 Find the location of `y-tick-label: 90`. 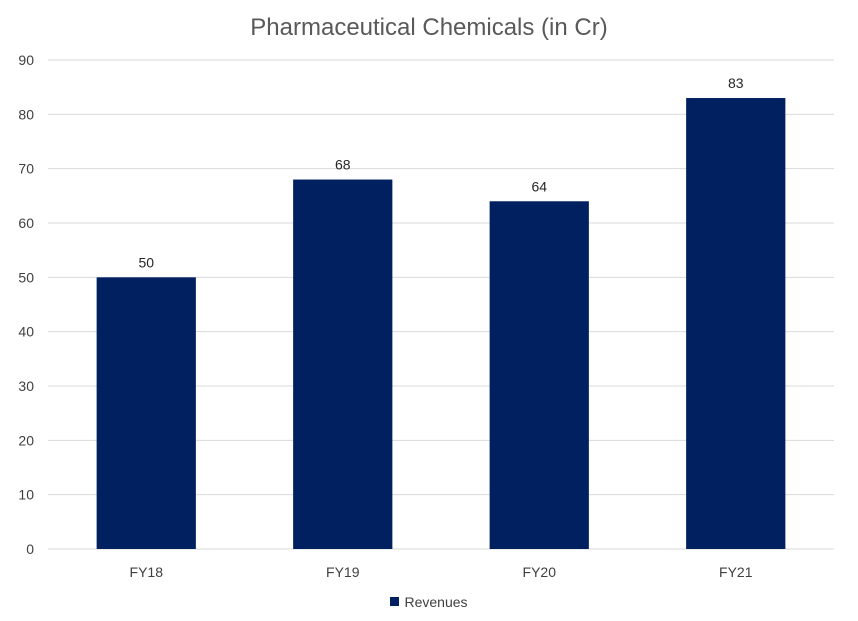

y-tick-label: 90 is located at coordinates (26, 60).